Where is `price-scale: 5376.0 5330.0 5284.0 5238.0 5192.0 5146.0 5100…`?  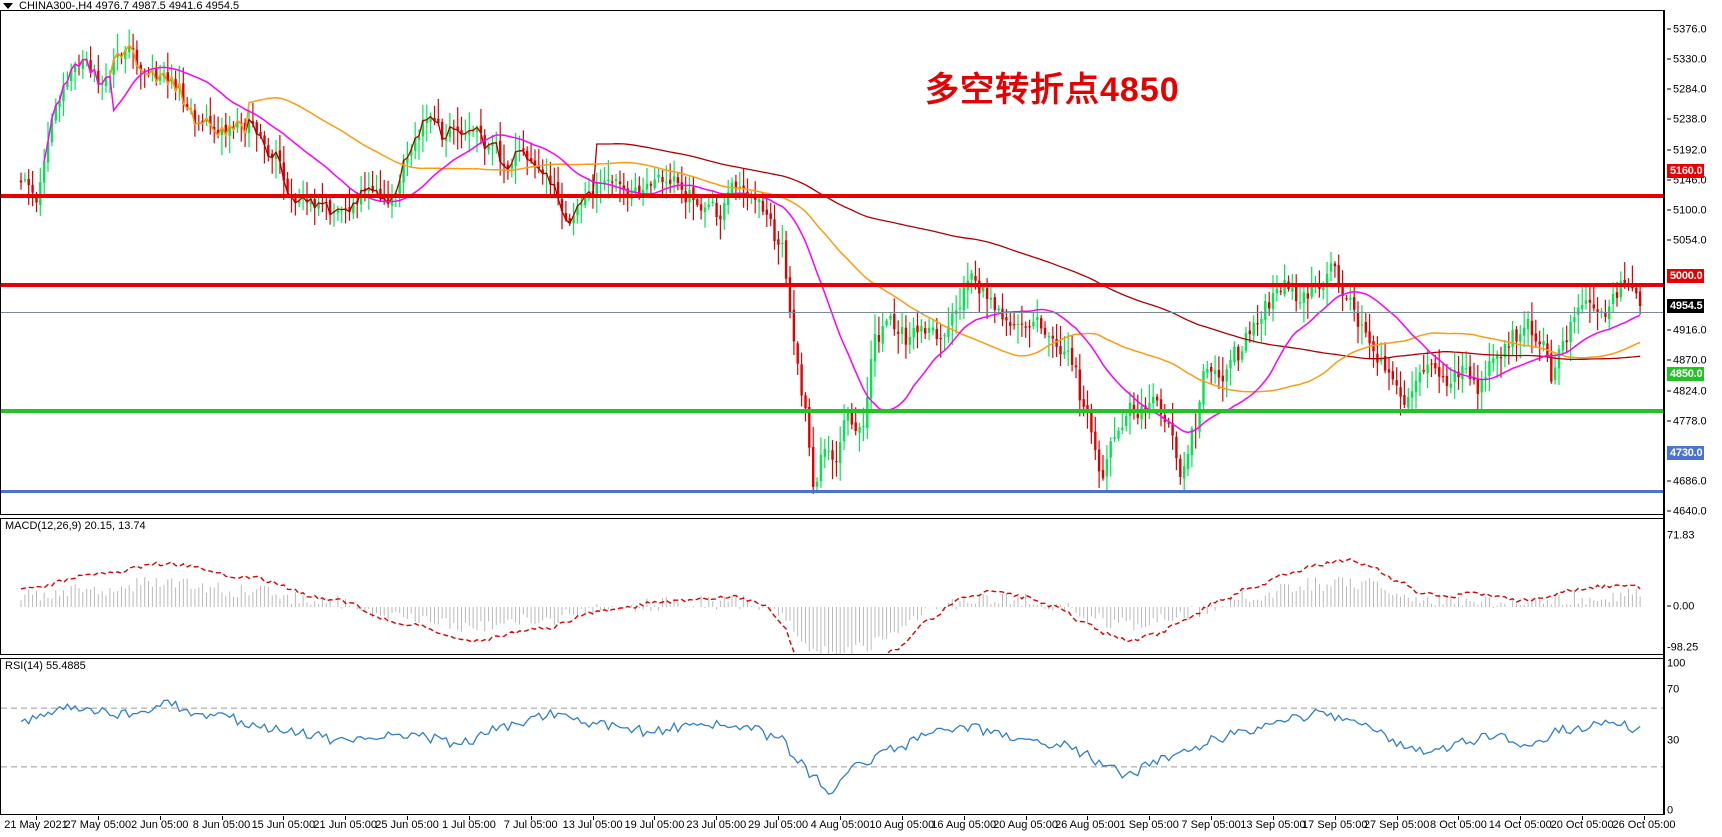
price-scale: 5376.0 5330.0 5284.0 5238.0 5192.0 5146.0 5100… is located at coordinates (1694, 418).